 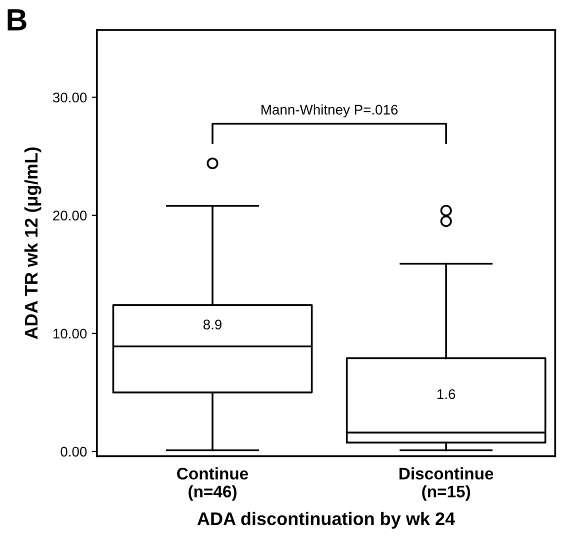 I want to click on x-tick-label: Discontinue (n=15), so click(x=447, y=484).